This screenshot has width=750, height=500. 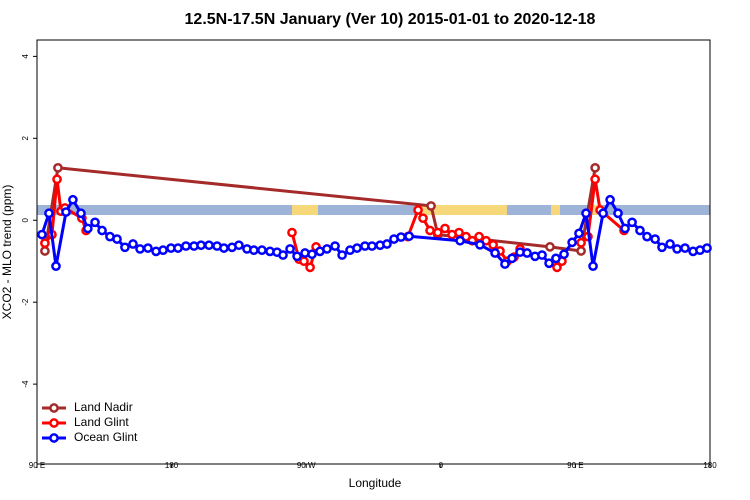 What do you see at coordinates (7, 252) in the screenshot?
I see `y-axis-label: XCO2 - MLO trend (ppm)` at bounding box center [7, 252].